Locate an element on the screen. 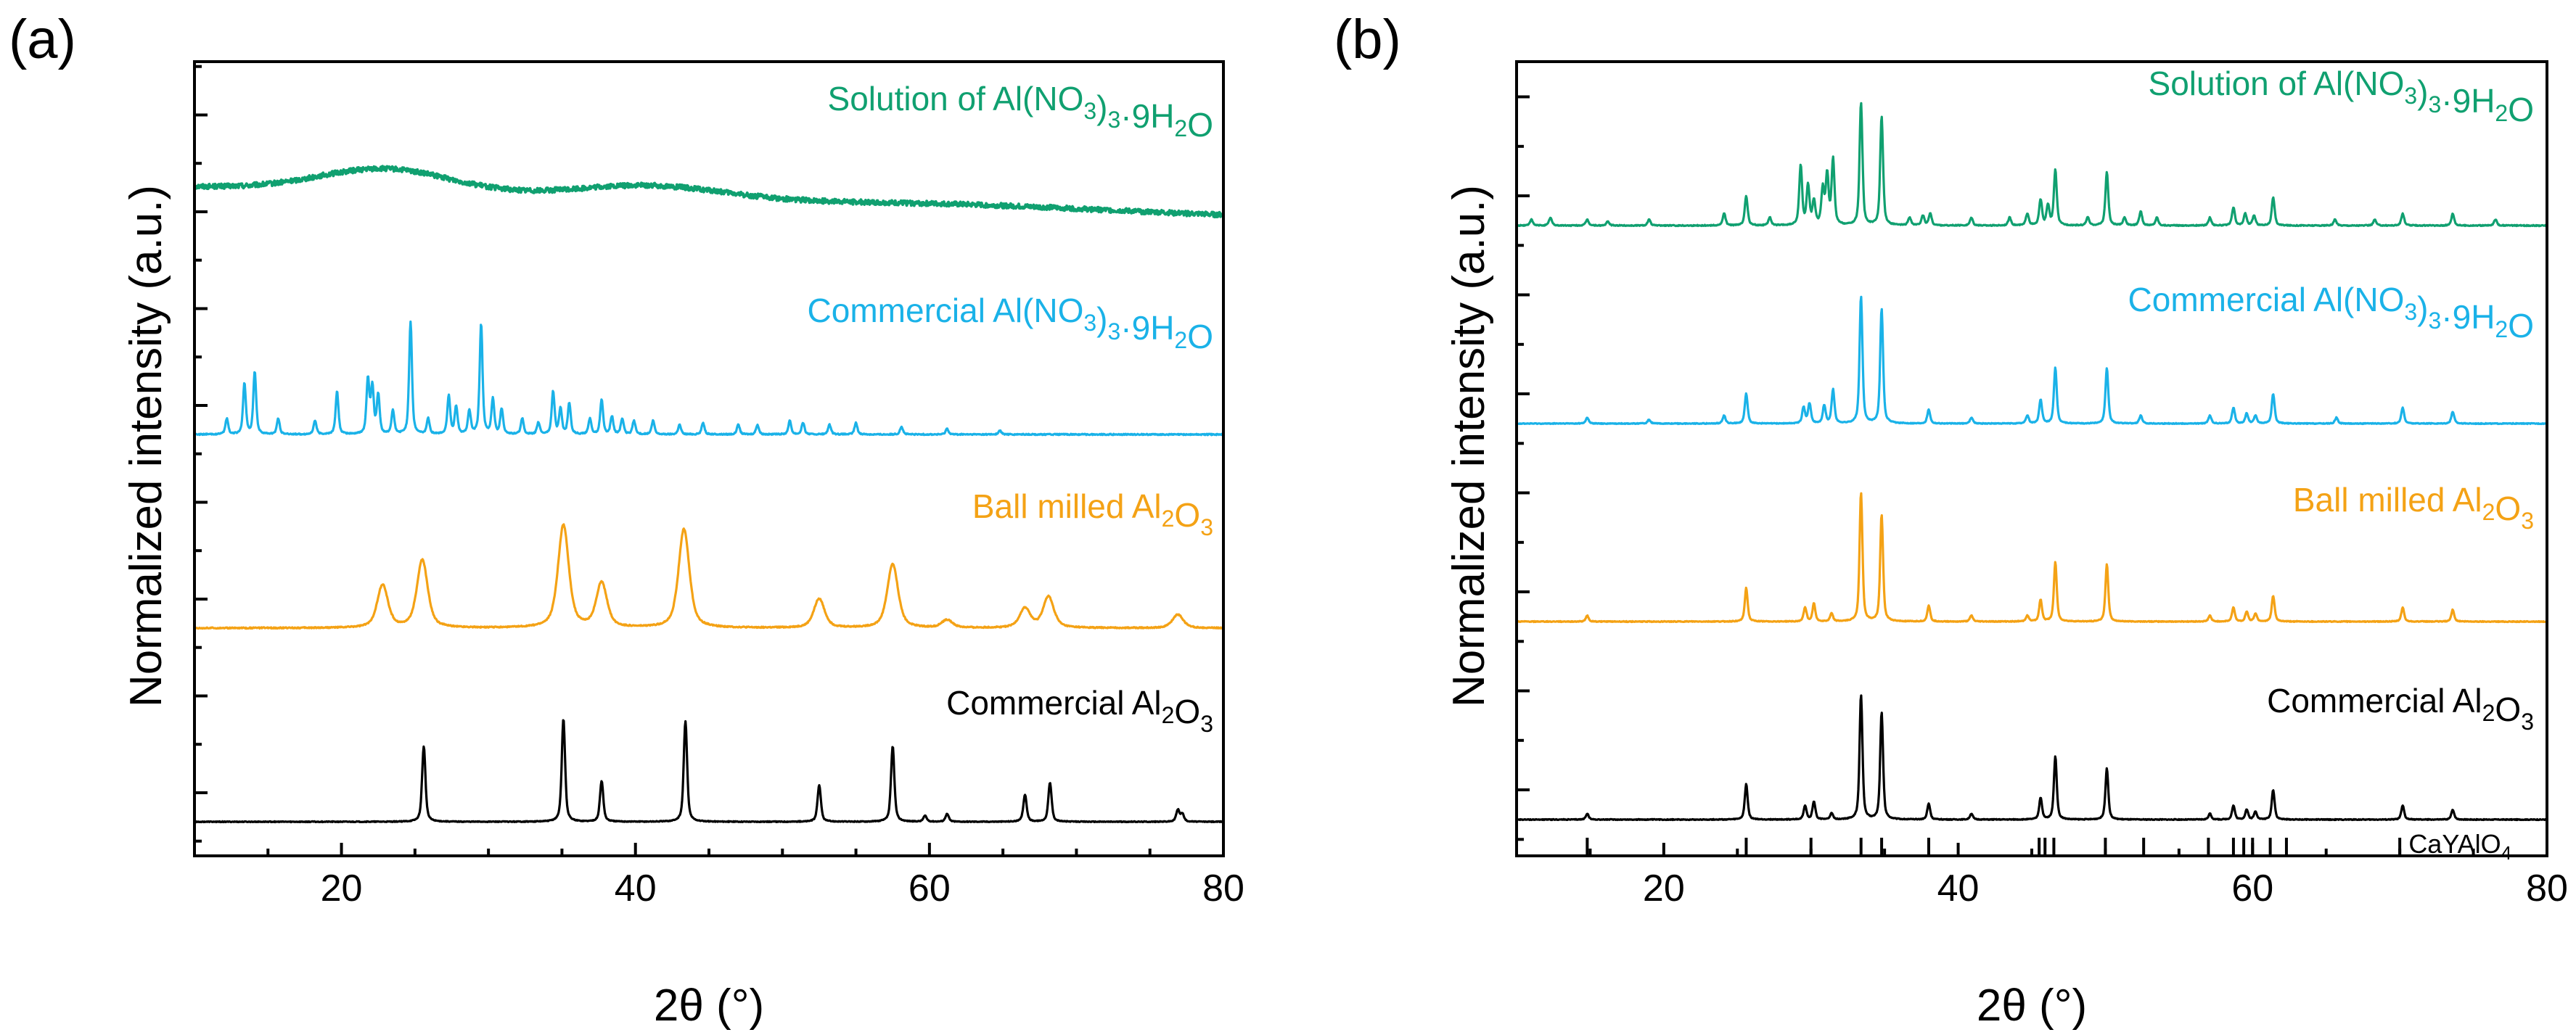 The width and height of the screenshot is (2576, 1035). panel-label-b: (b) is located at coordinates (1367, 40).